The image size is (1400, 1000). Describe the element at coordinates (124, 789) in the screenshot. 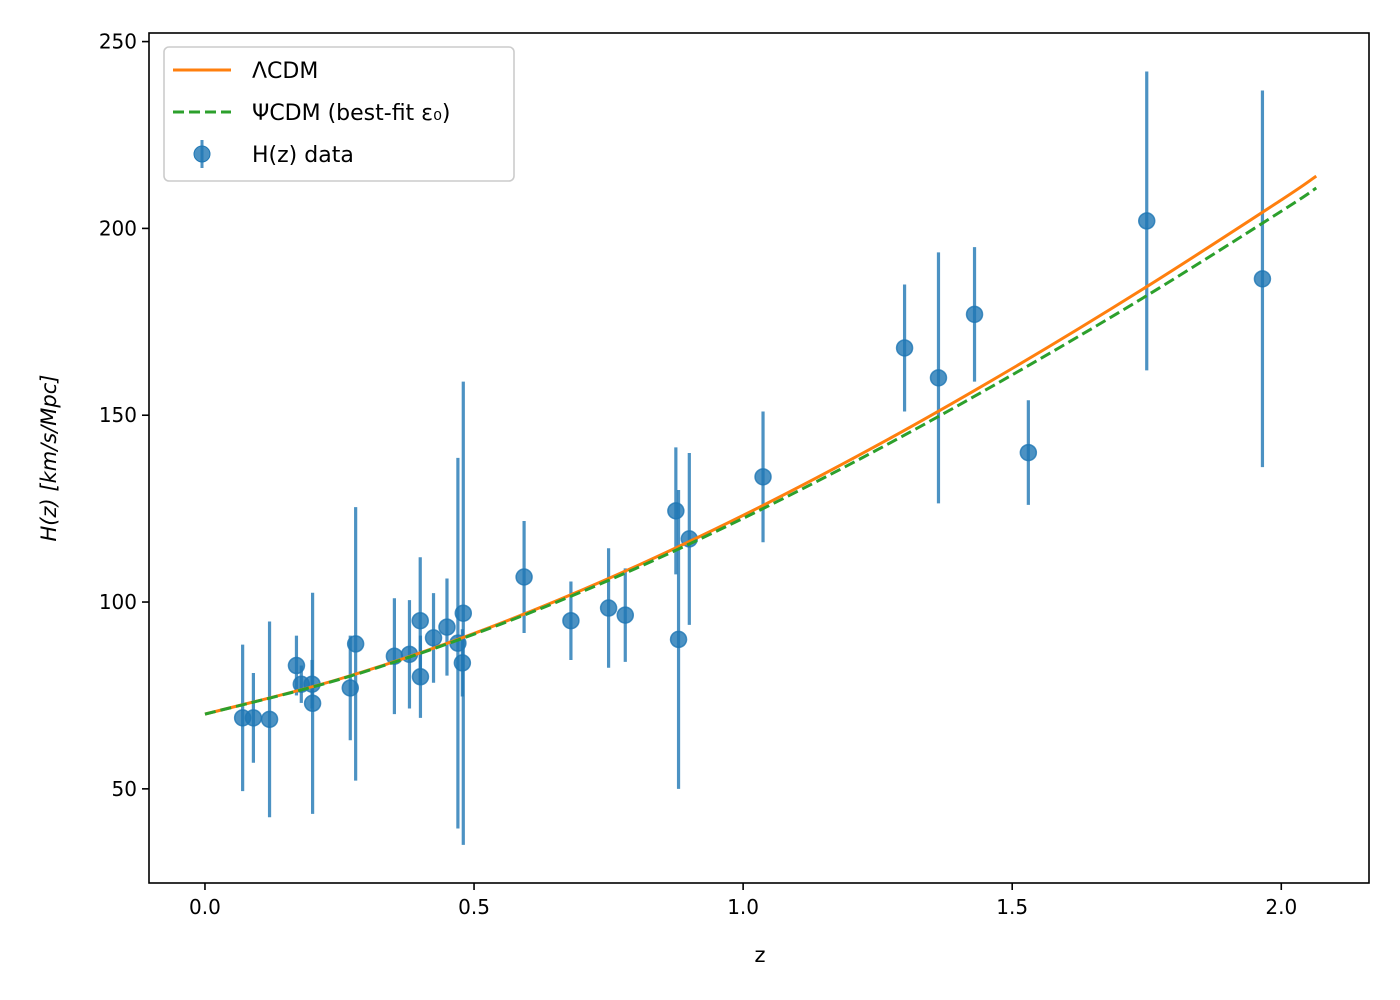

I see `y-tick-label: 50` at that location.